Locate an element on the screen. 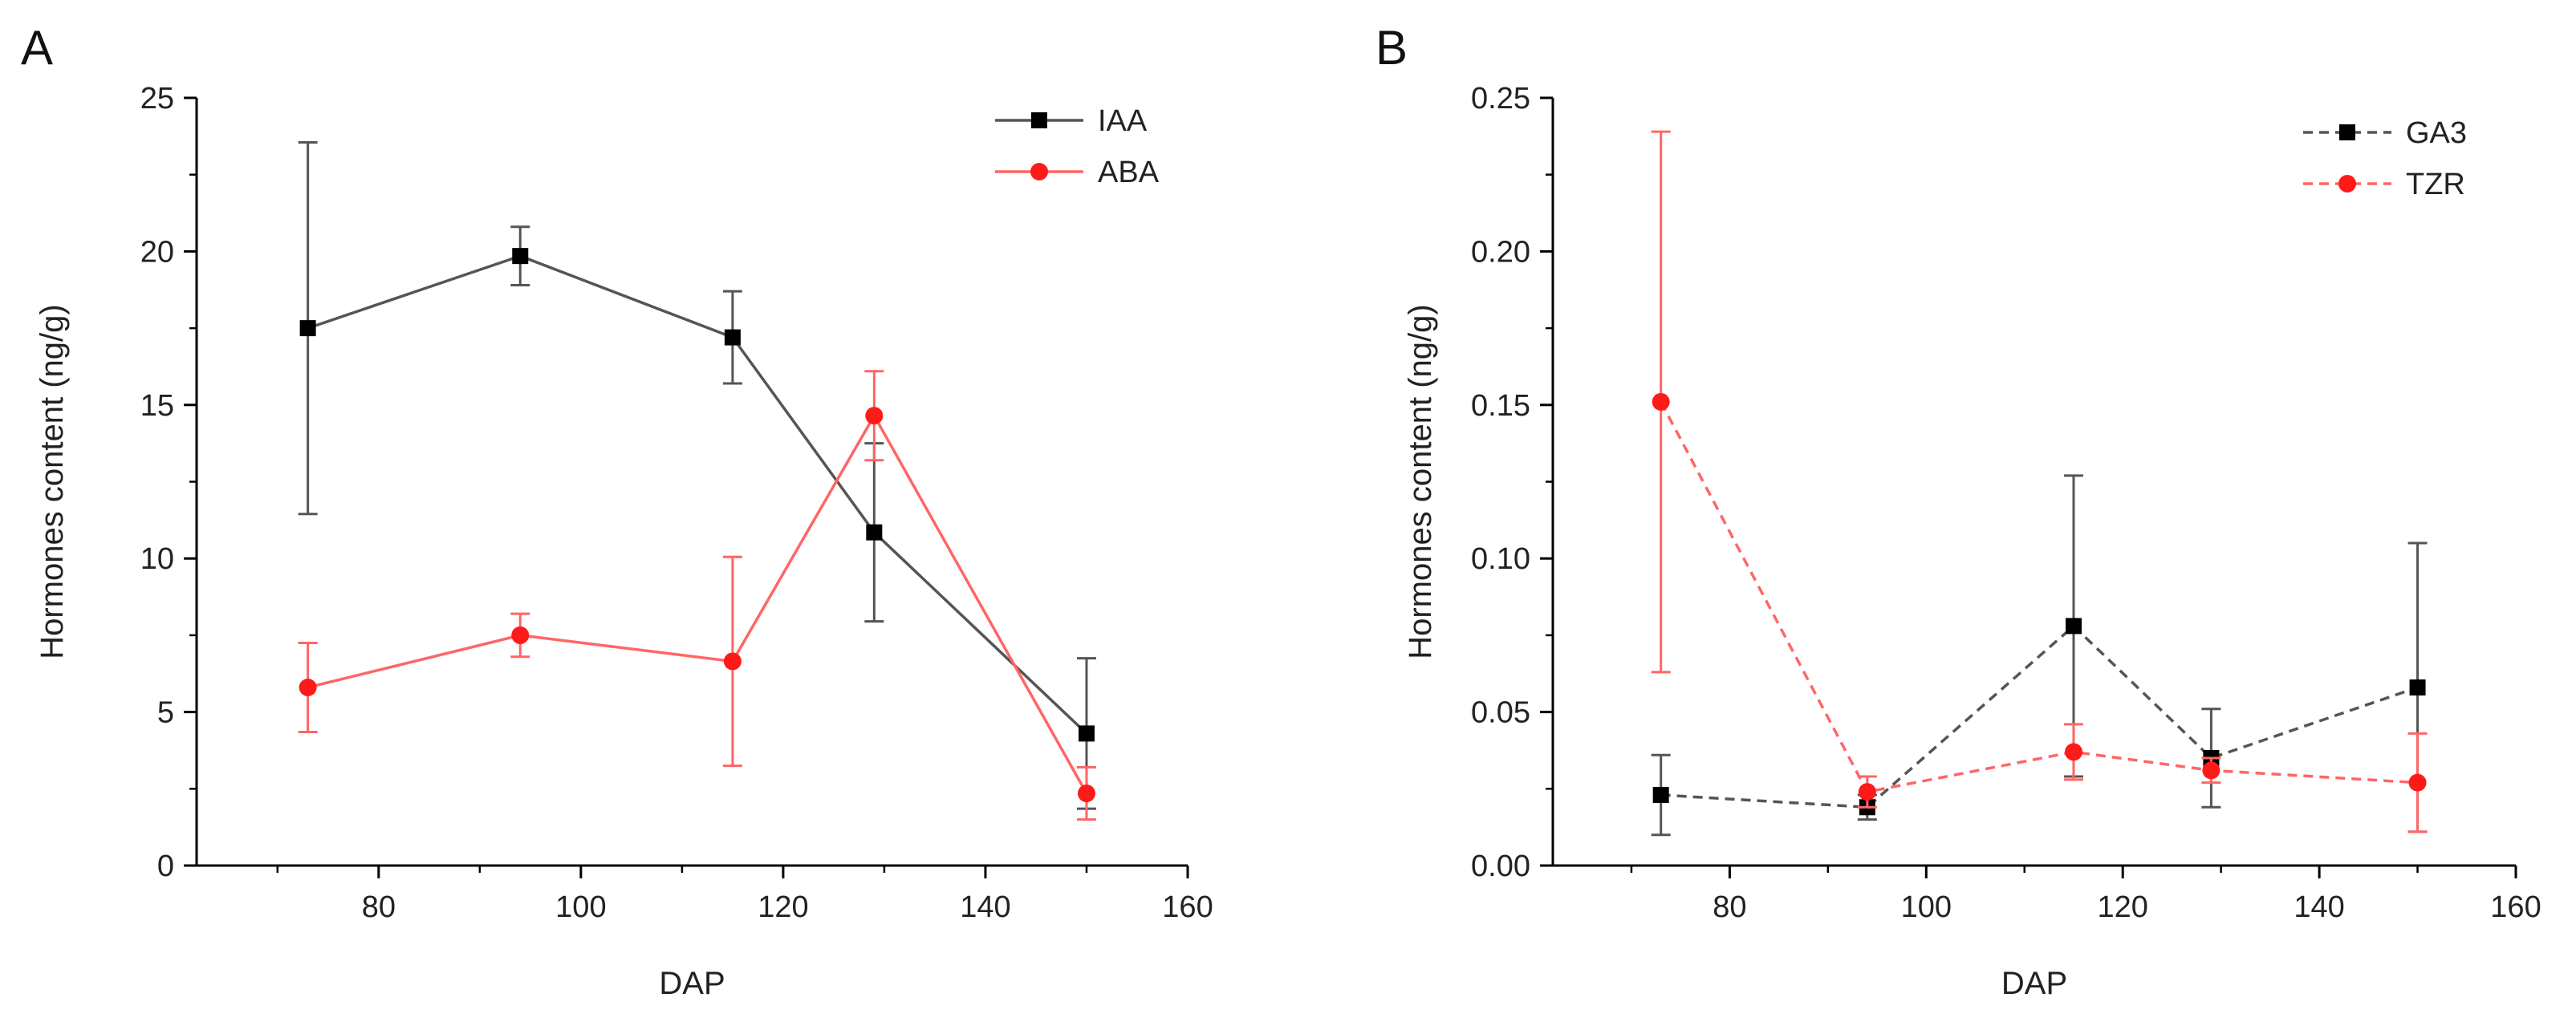 The width and height of the screenshot is (2576, 1030). legend-label-iaa: IAA is located at coordinates (1123, 121).